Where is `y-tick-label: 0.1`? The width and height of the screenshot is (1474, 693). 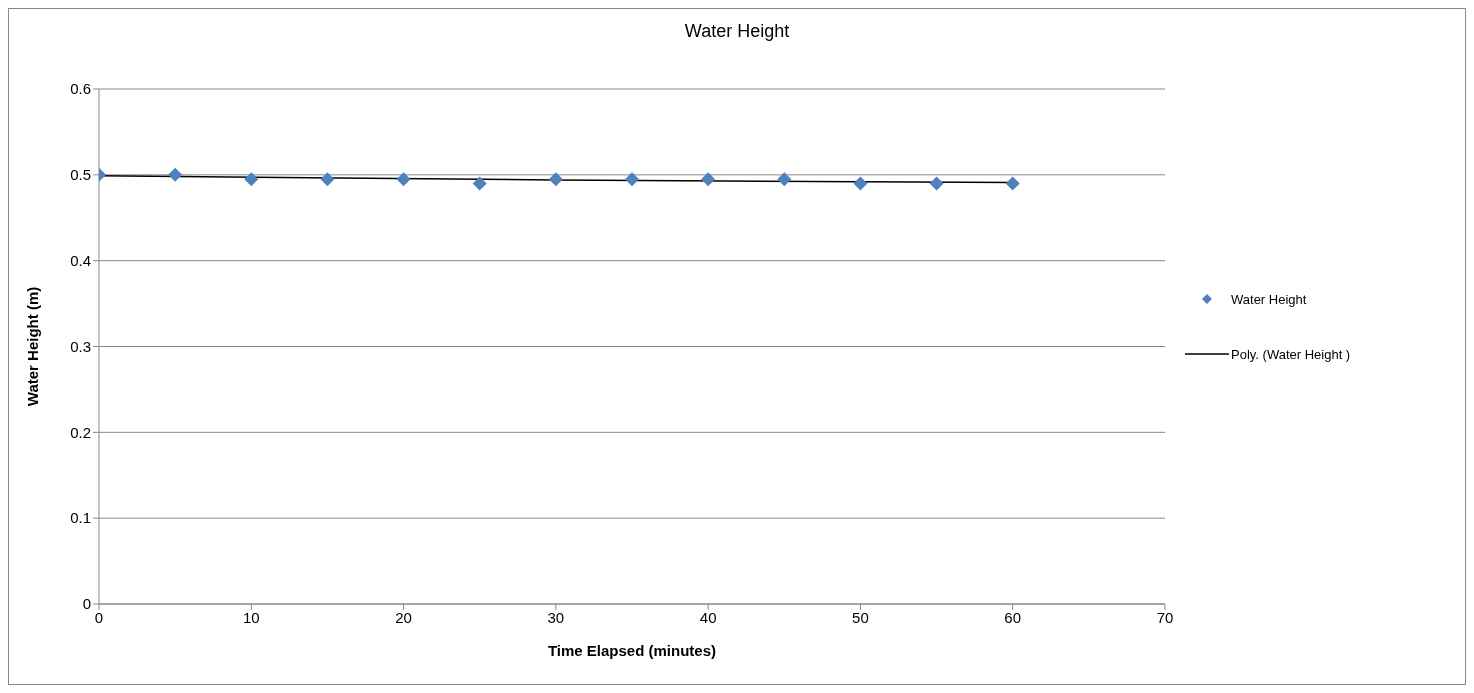
y-tick-label: 0.1 is located at coordinates (80, 518).